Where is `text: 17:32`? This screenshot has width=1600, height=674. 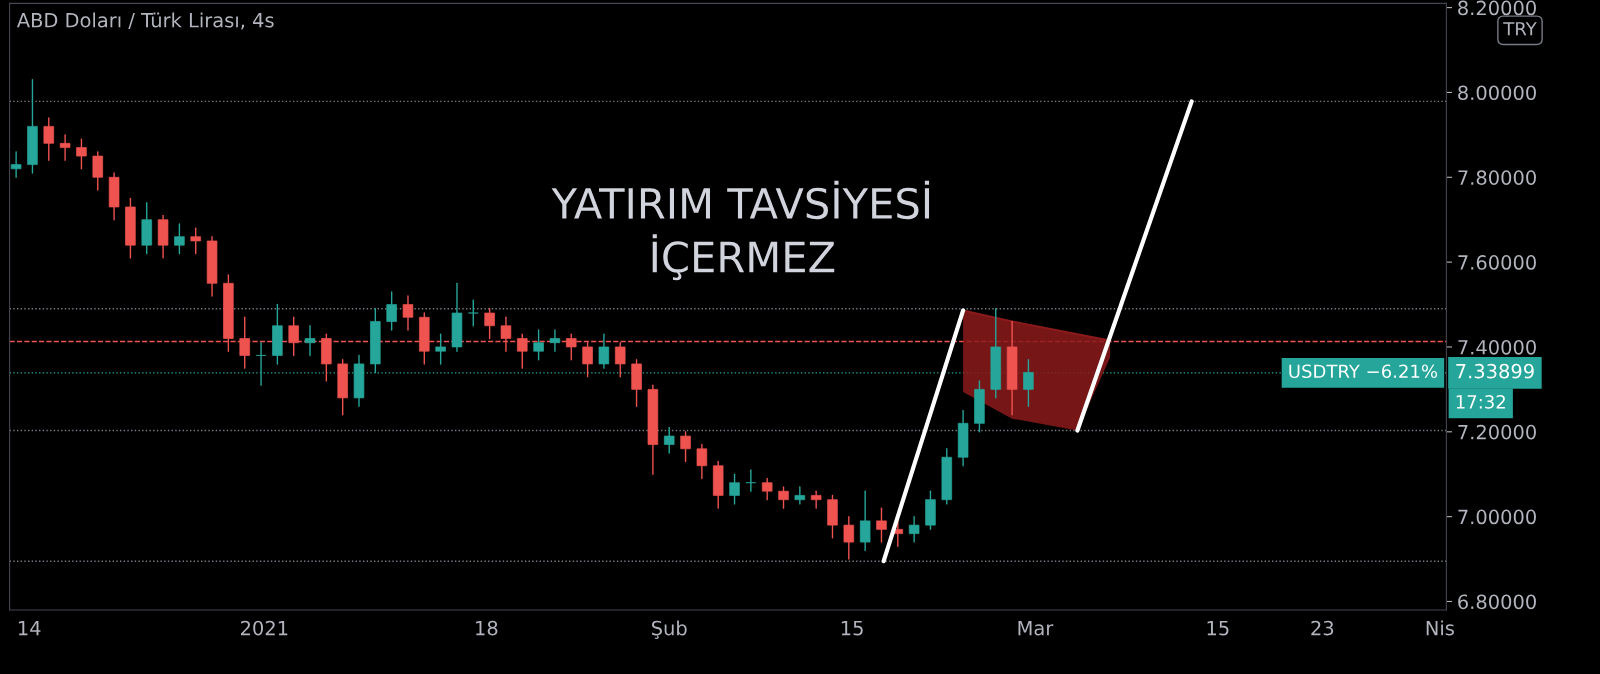
text: 17:32 is located at coordinates (1480, 401).